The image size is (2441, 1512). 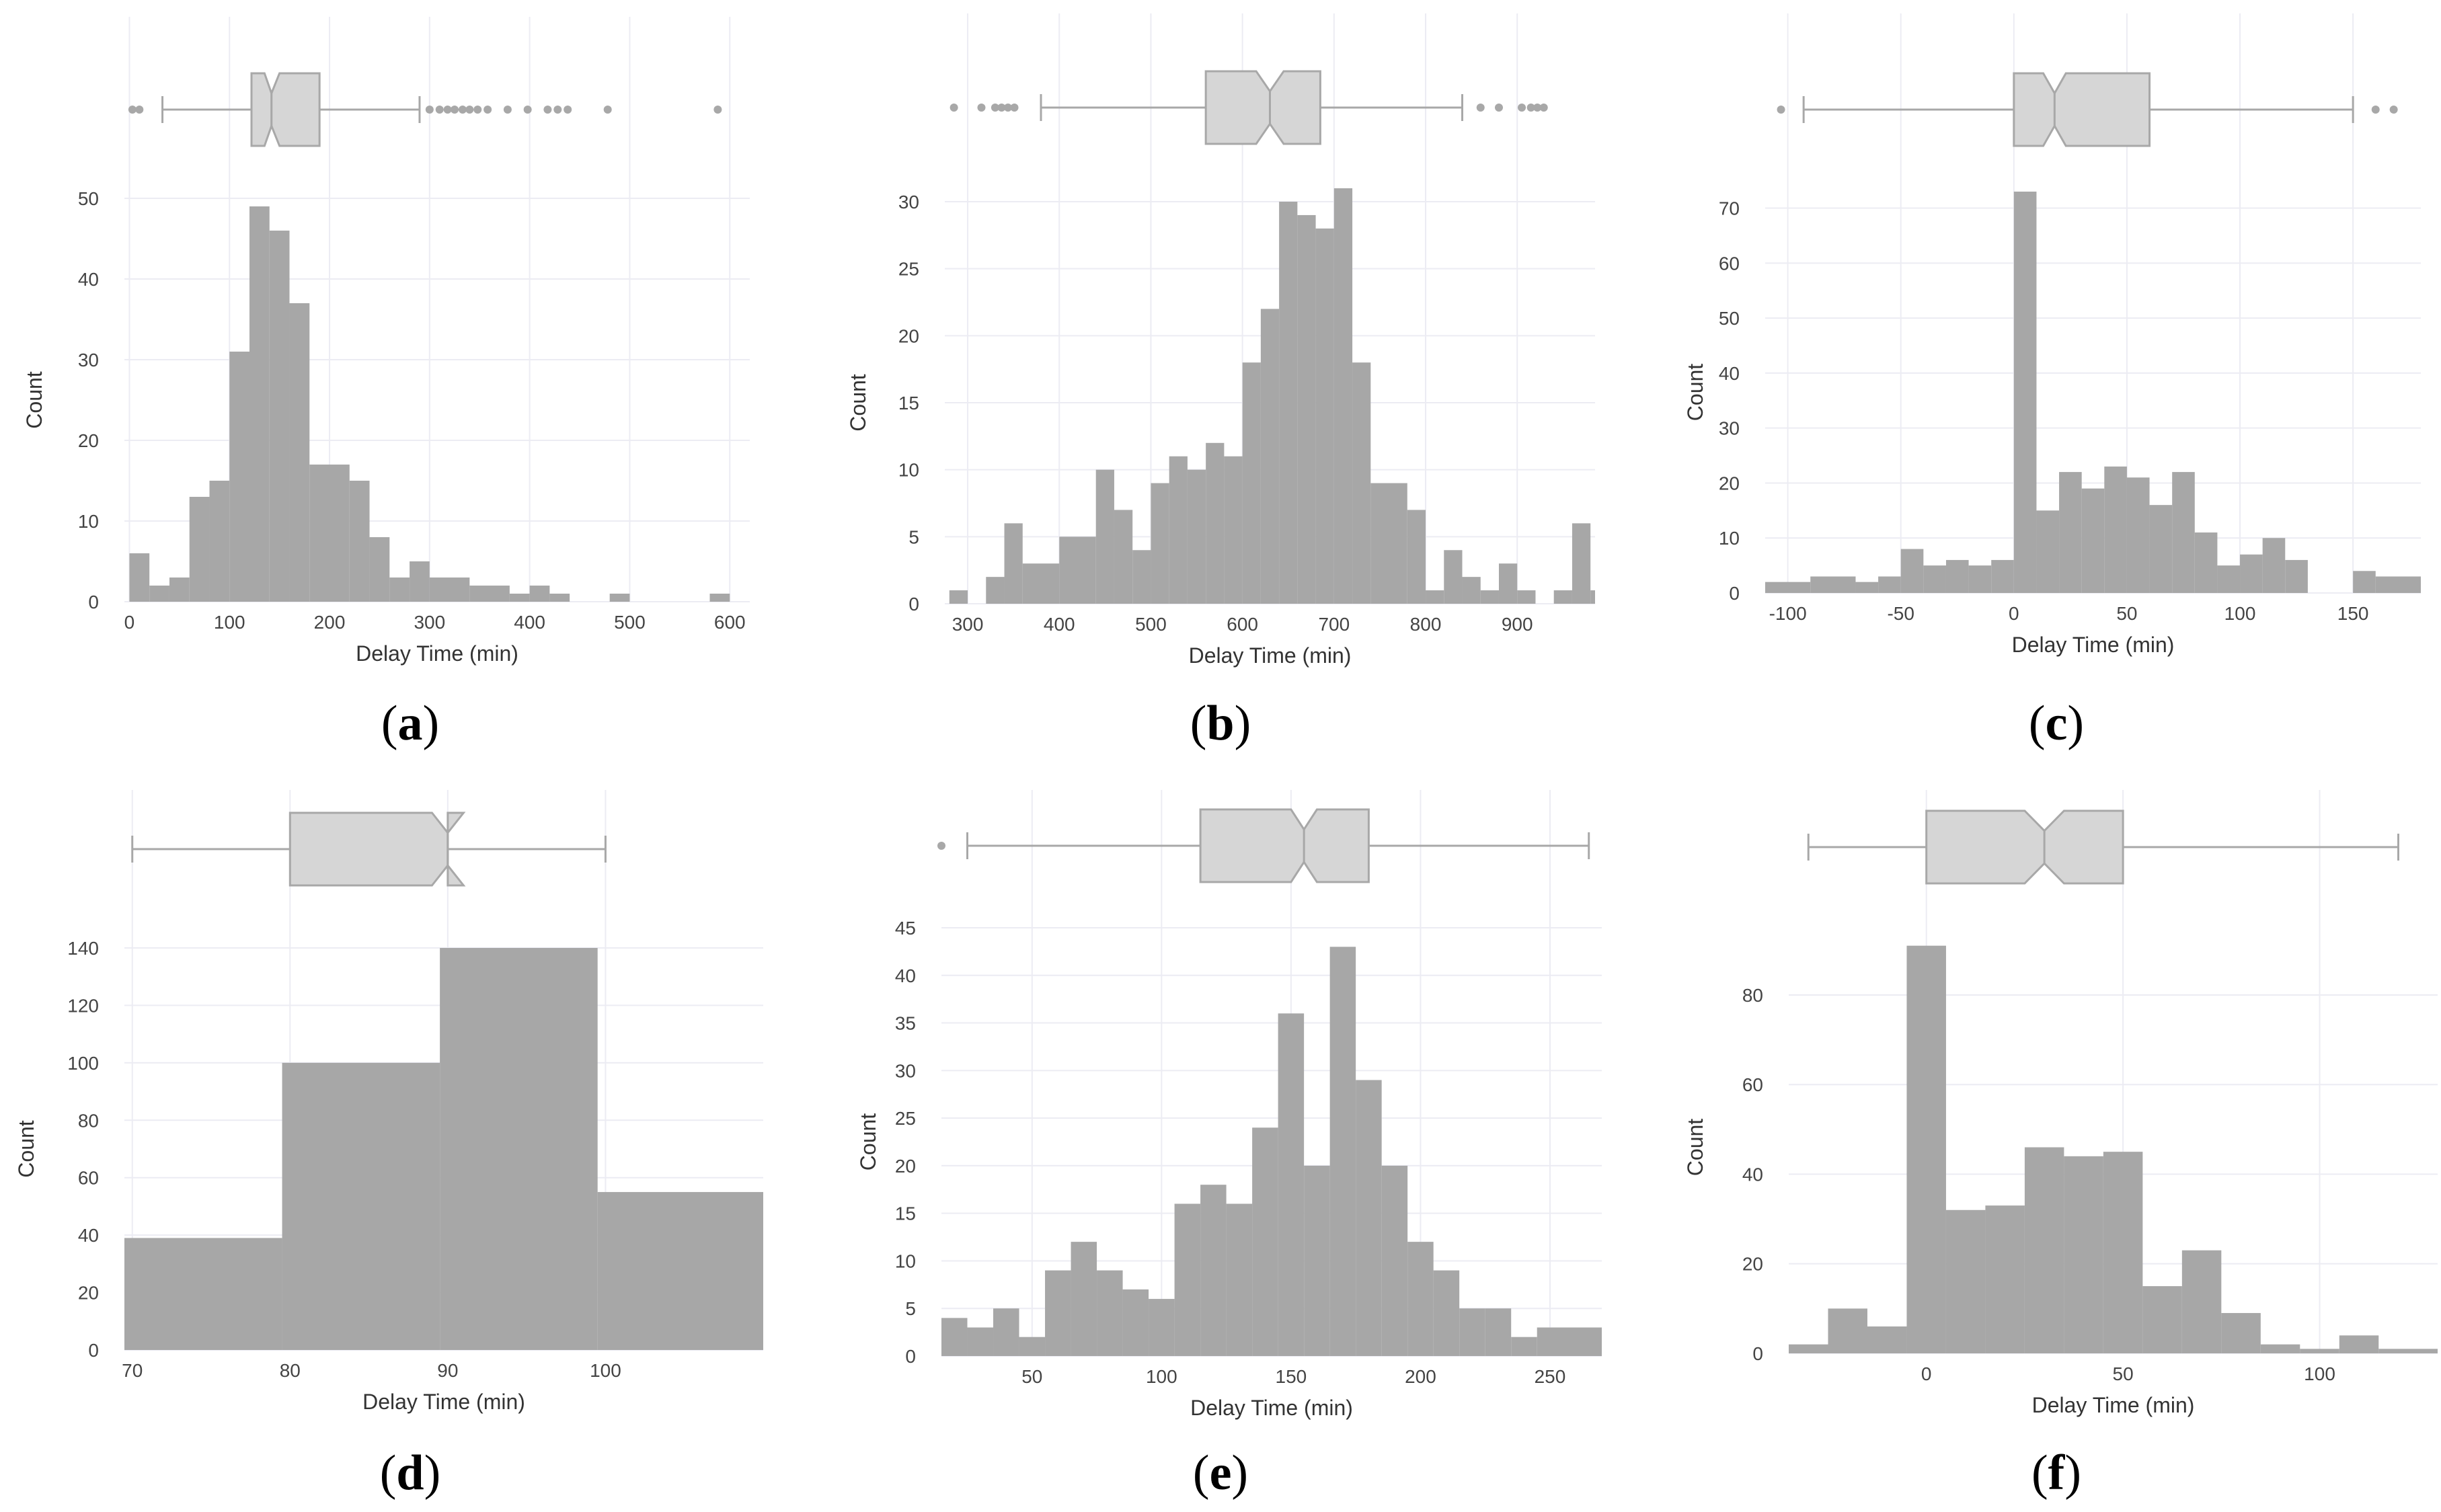 I want to click on boxplot-box, so click(x=377, y=849).